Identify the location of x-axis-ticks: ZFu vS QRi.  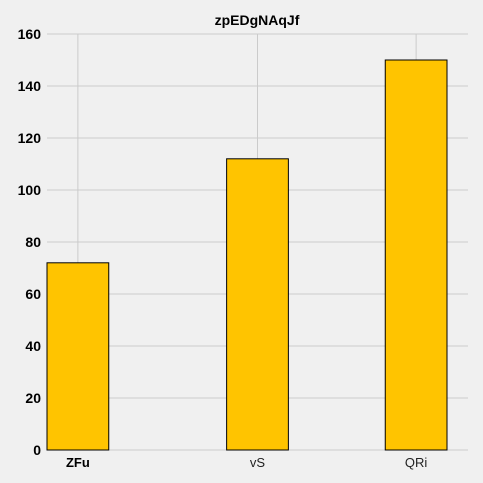
(246, 462).